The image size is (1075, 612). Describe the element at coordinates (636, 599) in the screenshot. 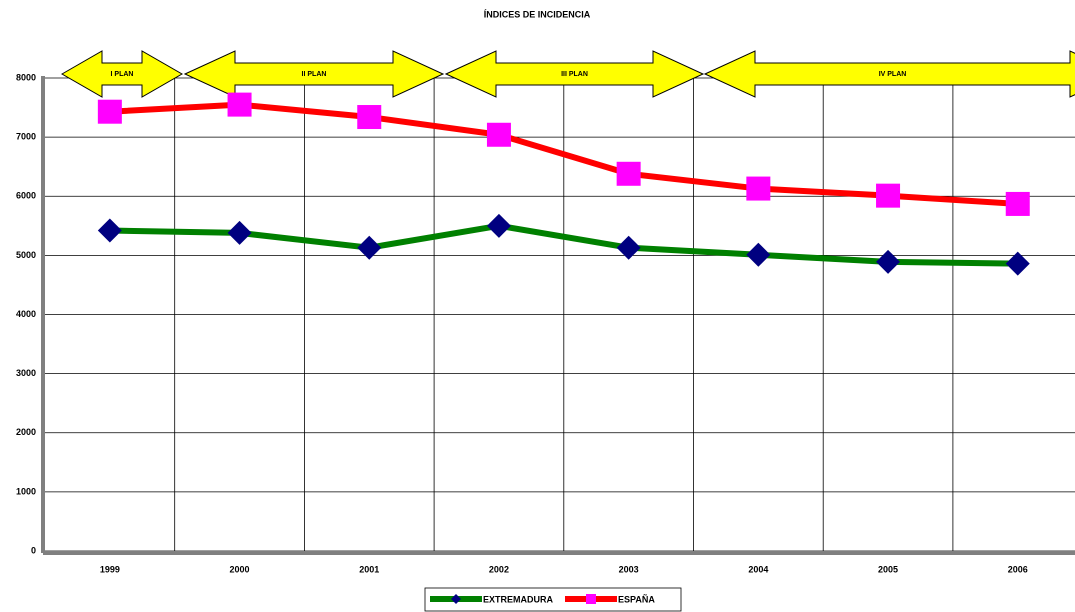

I see `legend-label: ESPAÑA` at that location.